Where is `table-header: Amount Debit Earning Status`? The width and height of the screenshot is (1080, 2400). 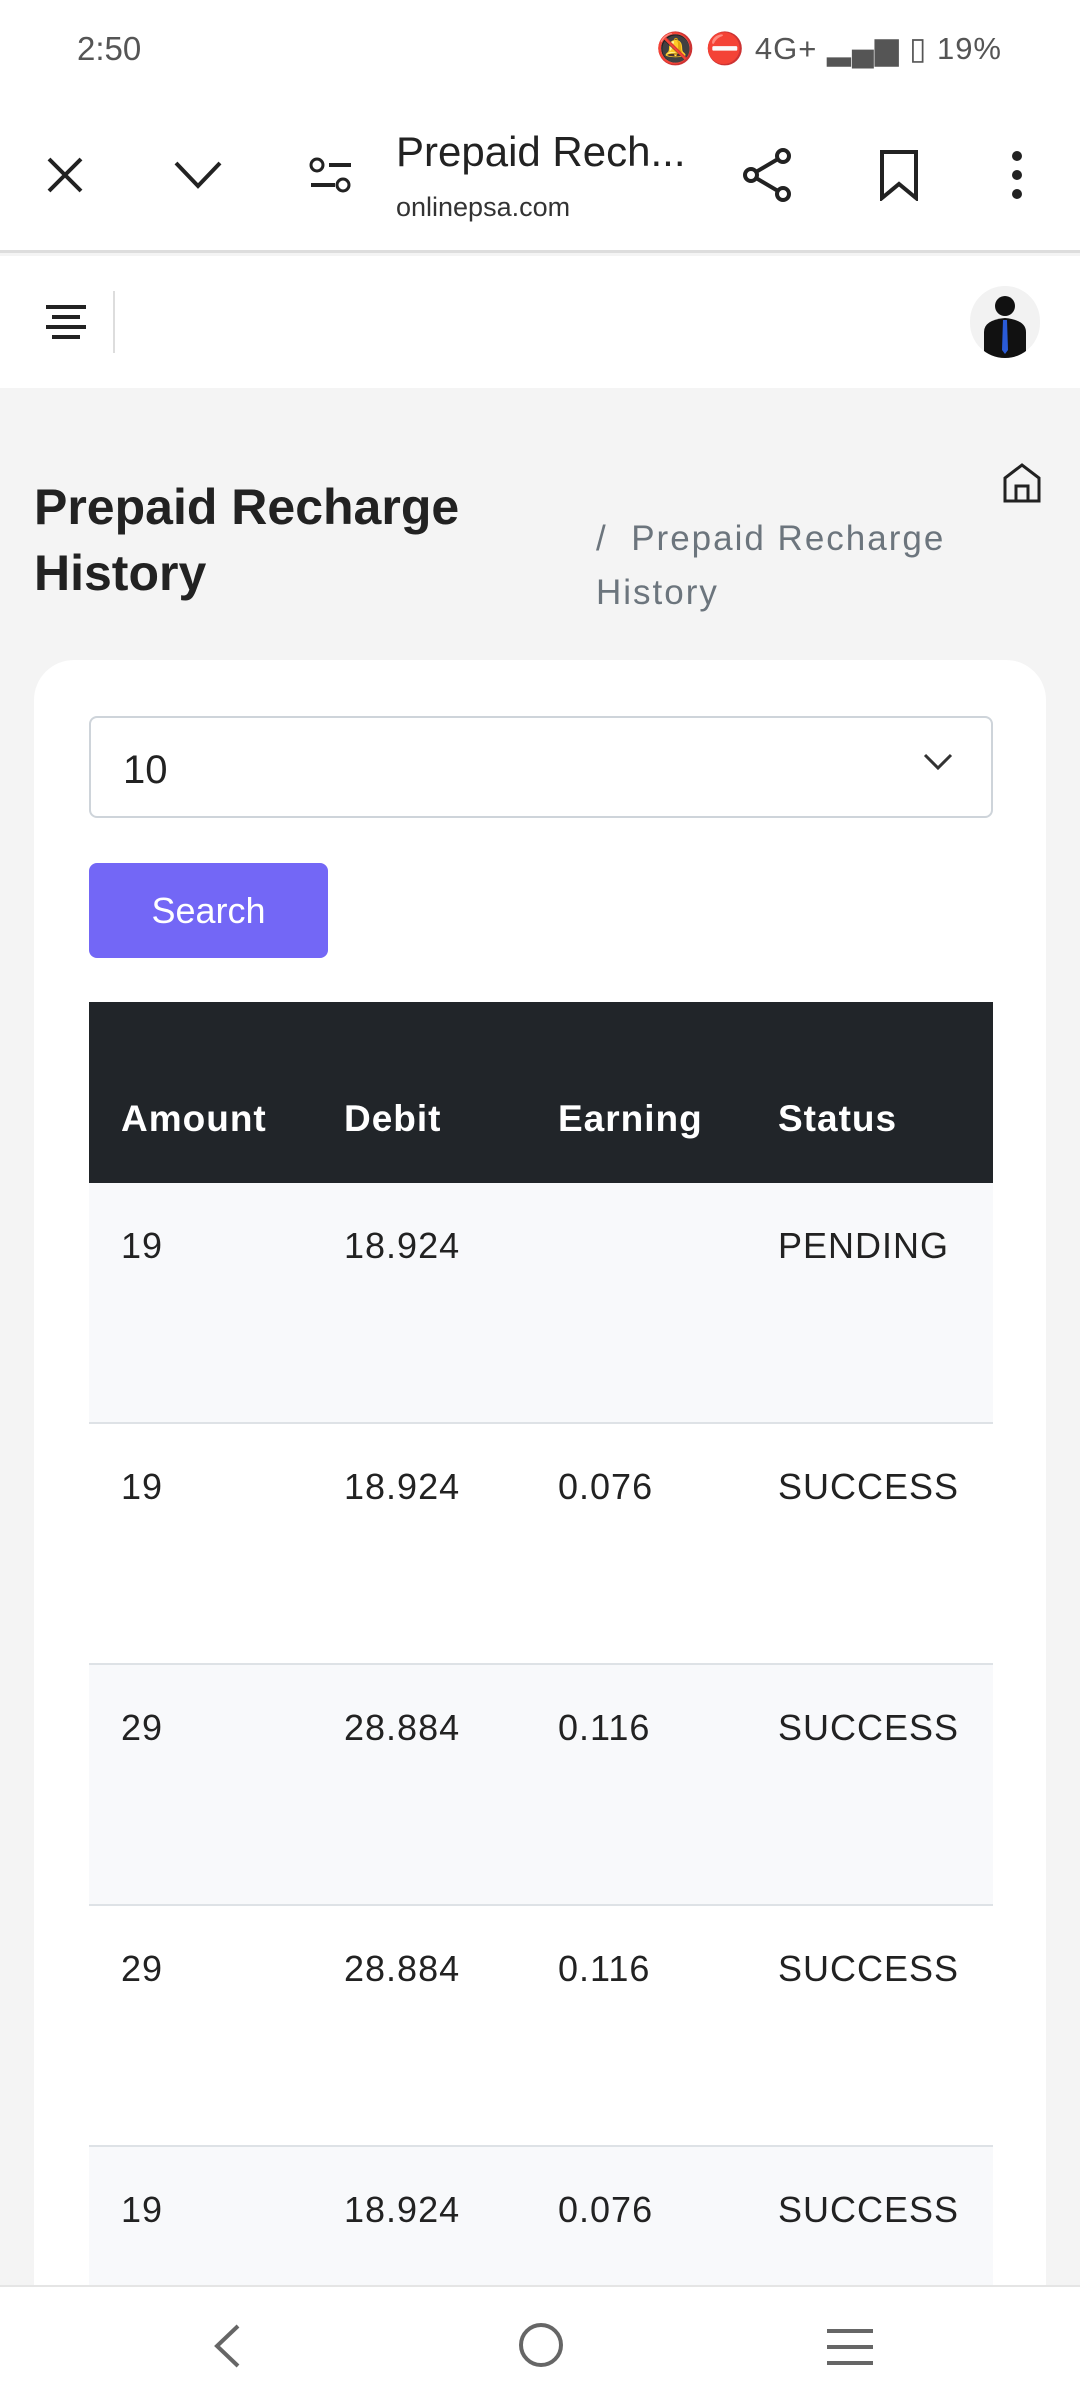
table-header: Amount Debit Earning Status is located at coordinates (541, 1092).